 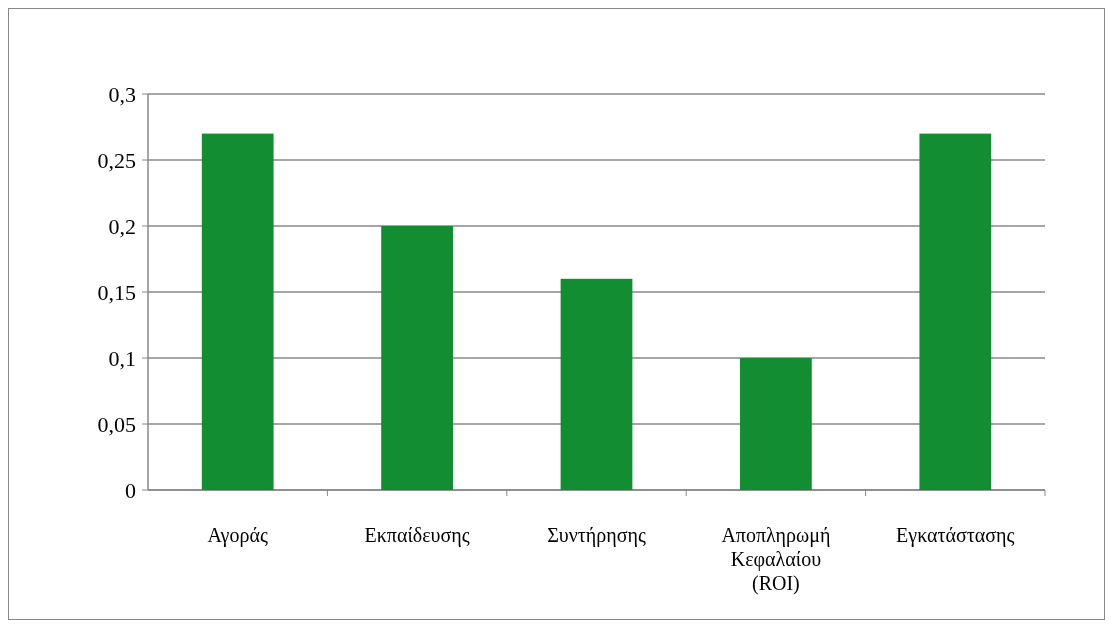 I want to click on y-tick-label: 0,1, so click(x=122, y=358).